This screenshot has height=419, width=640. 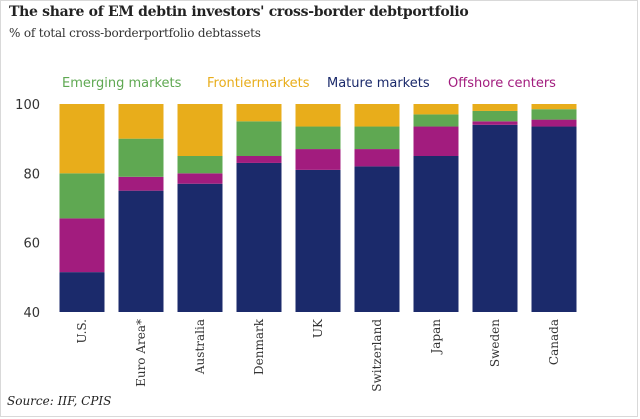 What do you see at coordinates (502, 83) in the screenshot?
I see `legend-item-offshore-centers: Offshore centers` at bounding box center [502, 83].